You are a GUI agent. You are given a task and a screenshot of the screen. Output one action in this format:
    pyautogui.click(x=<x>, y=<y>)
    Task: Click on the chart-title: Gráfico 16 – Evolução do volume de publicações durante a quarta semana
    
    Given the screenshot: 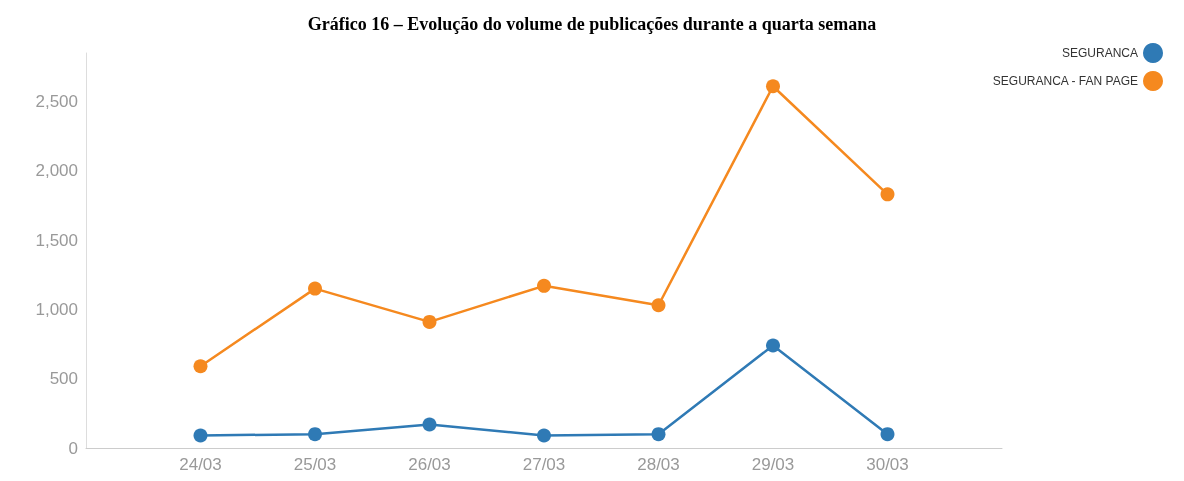 What is the action you would take?
    pyautogui.click(x=592, y=24)
    